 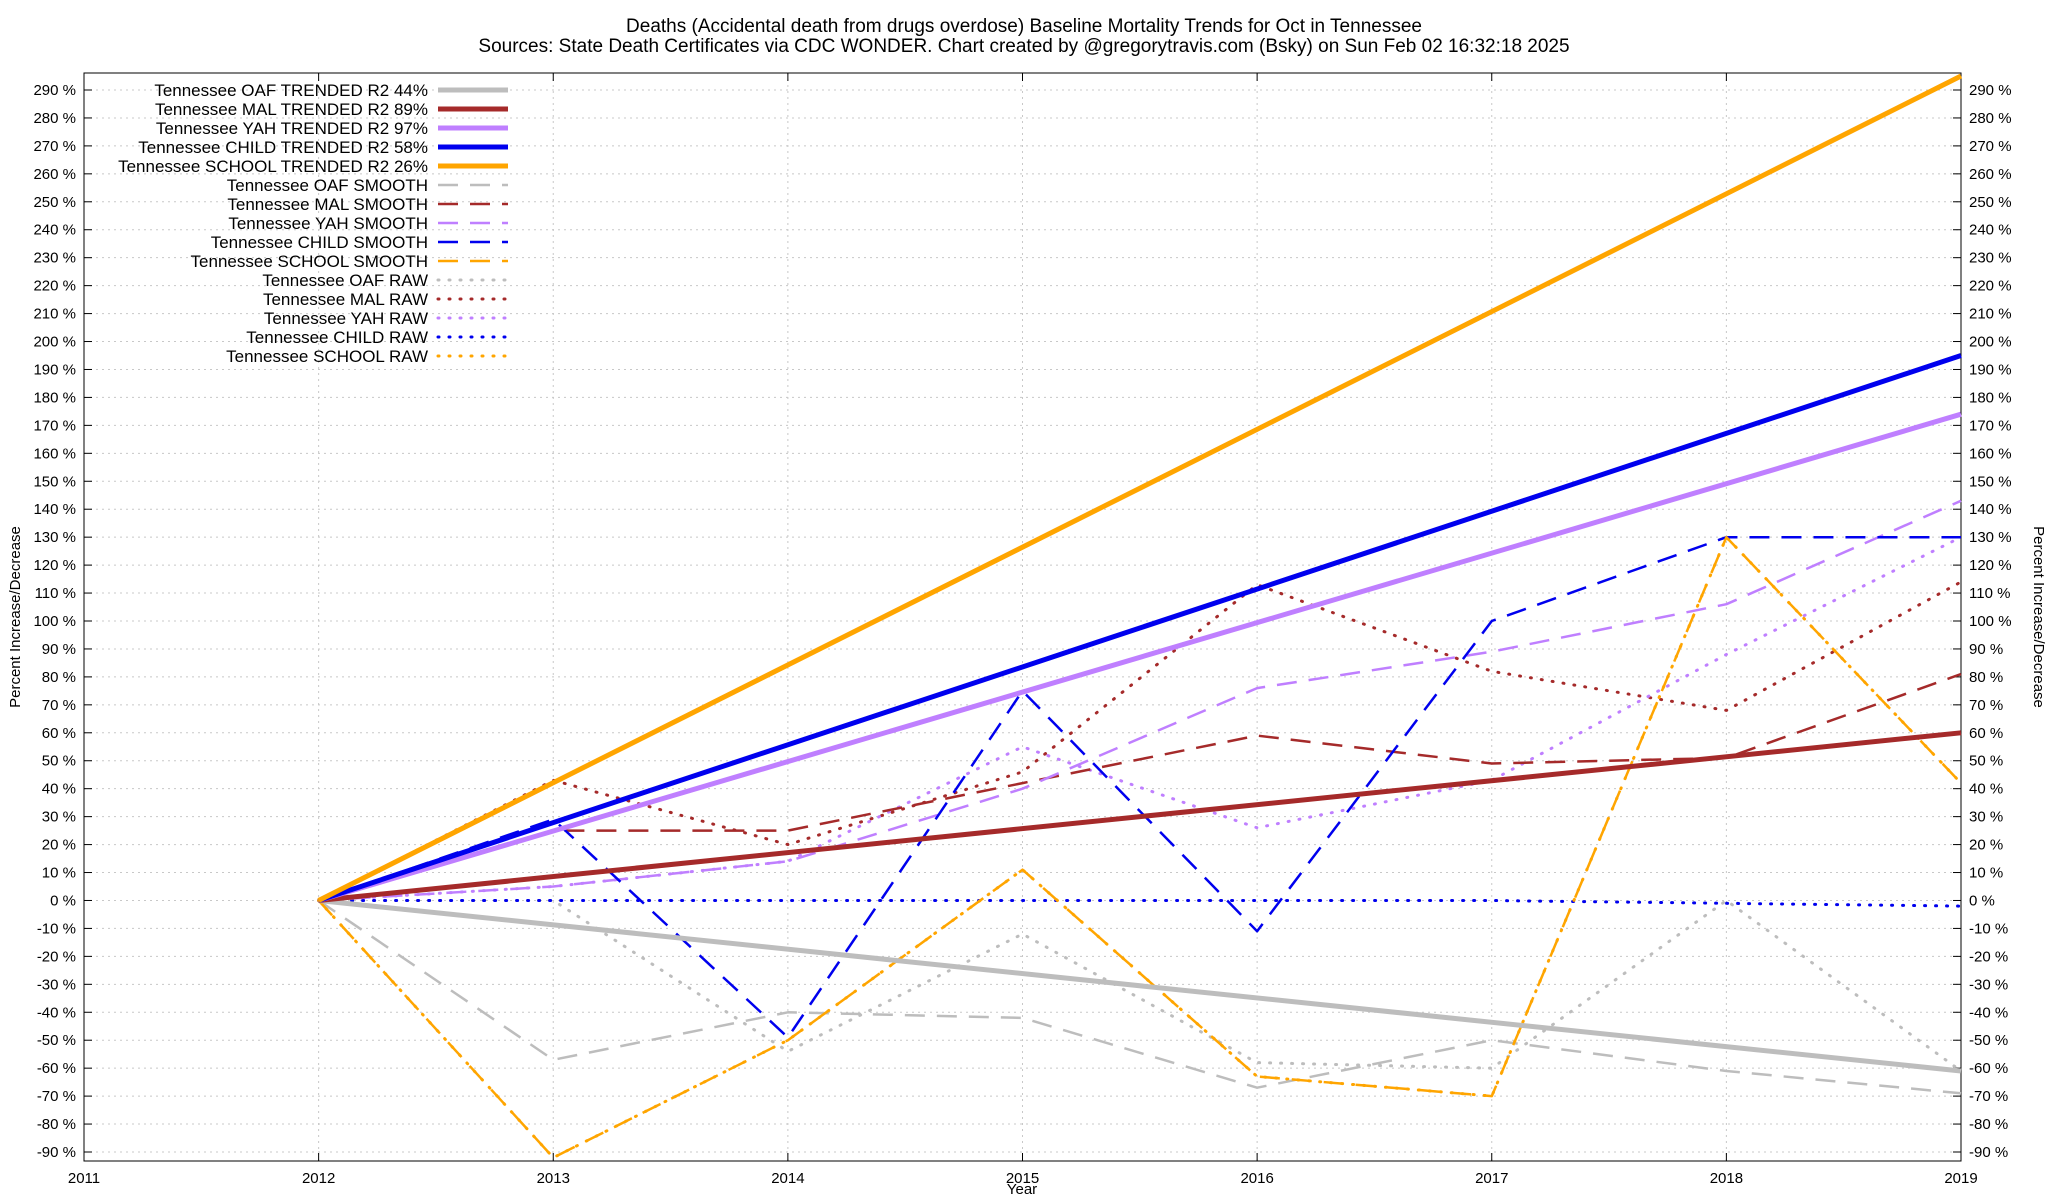 I want to click on y-tick-label-right: -60 %, so click(x=1988, y=1068).